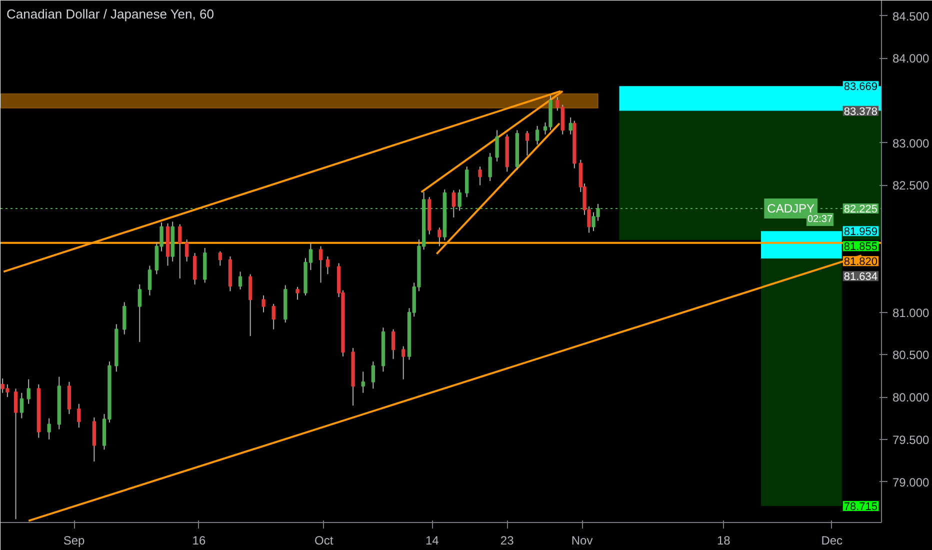 The width and height of the screenshot is (932, 550). What do you see at coordinates (110, 14) in the screenshot?
I see `text: Canadian Dollar / Japanese Yen, 60` at bounding box center [110, 14].